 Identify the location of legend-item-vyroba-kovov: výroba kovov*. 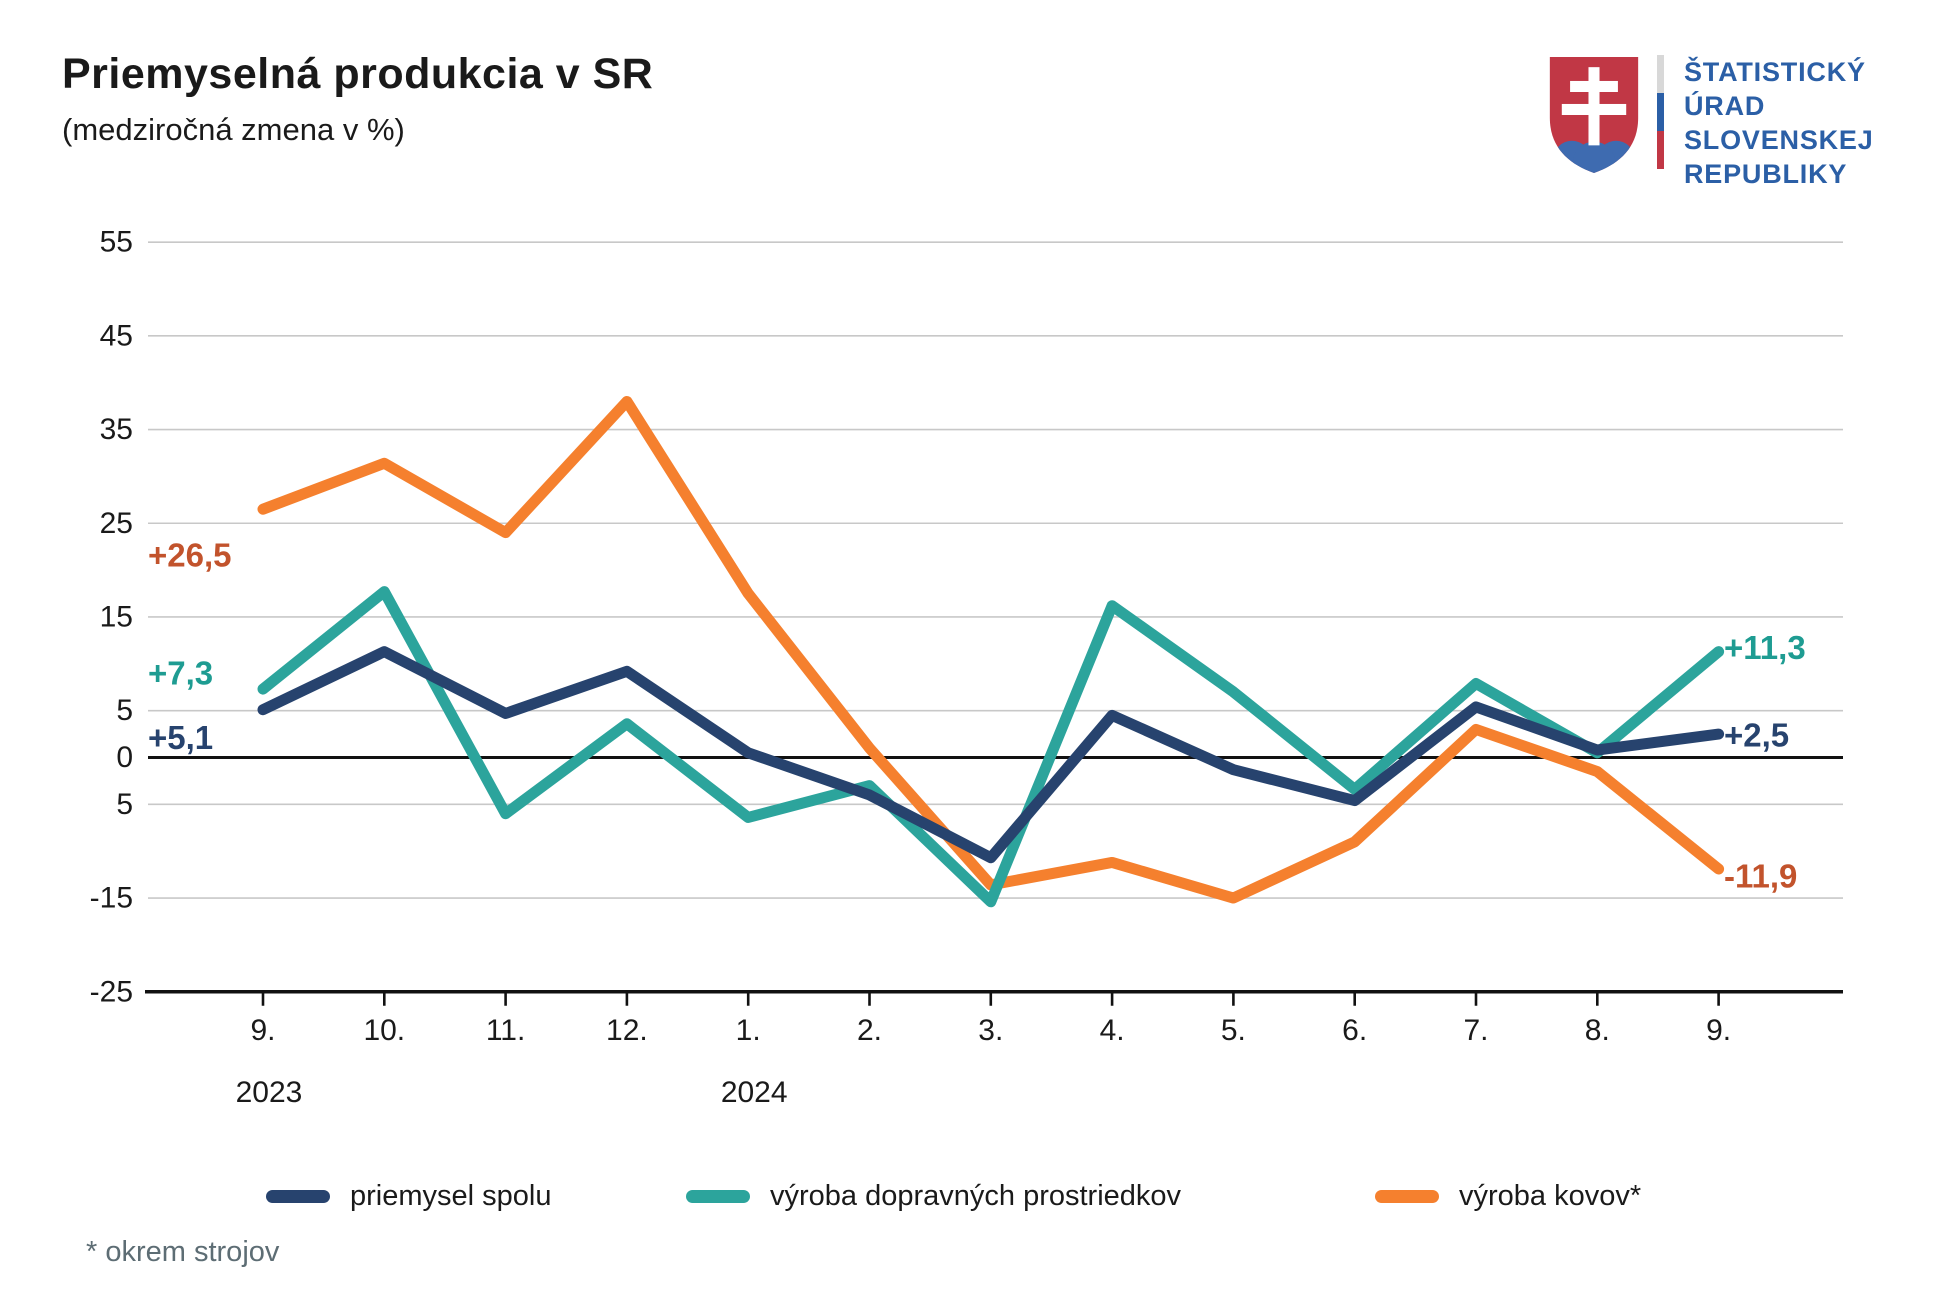
(1508, 1196).